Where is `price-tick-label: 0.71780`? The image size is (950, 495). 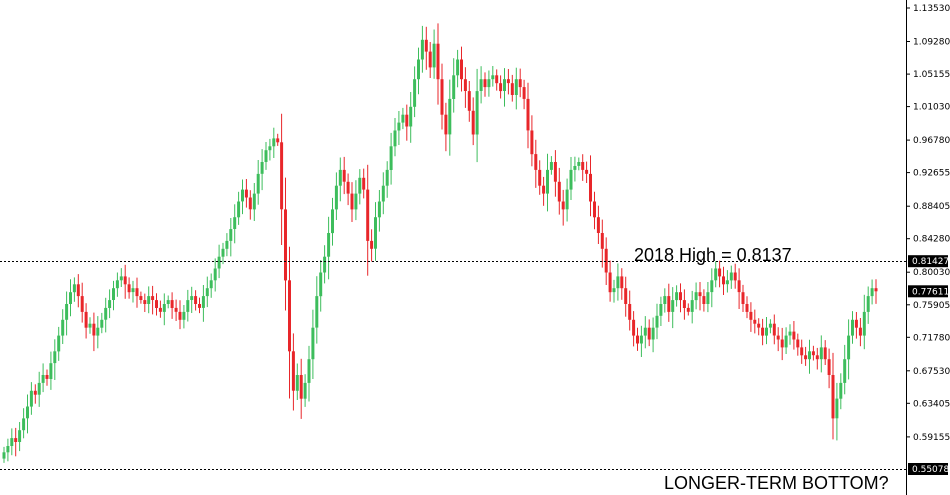
price-tick-label: 0.71780 is located at coordinates (931, 338).